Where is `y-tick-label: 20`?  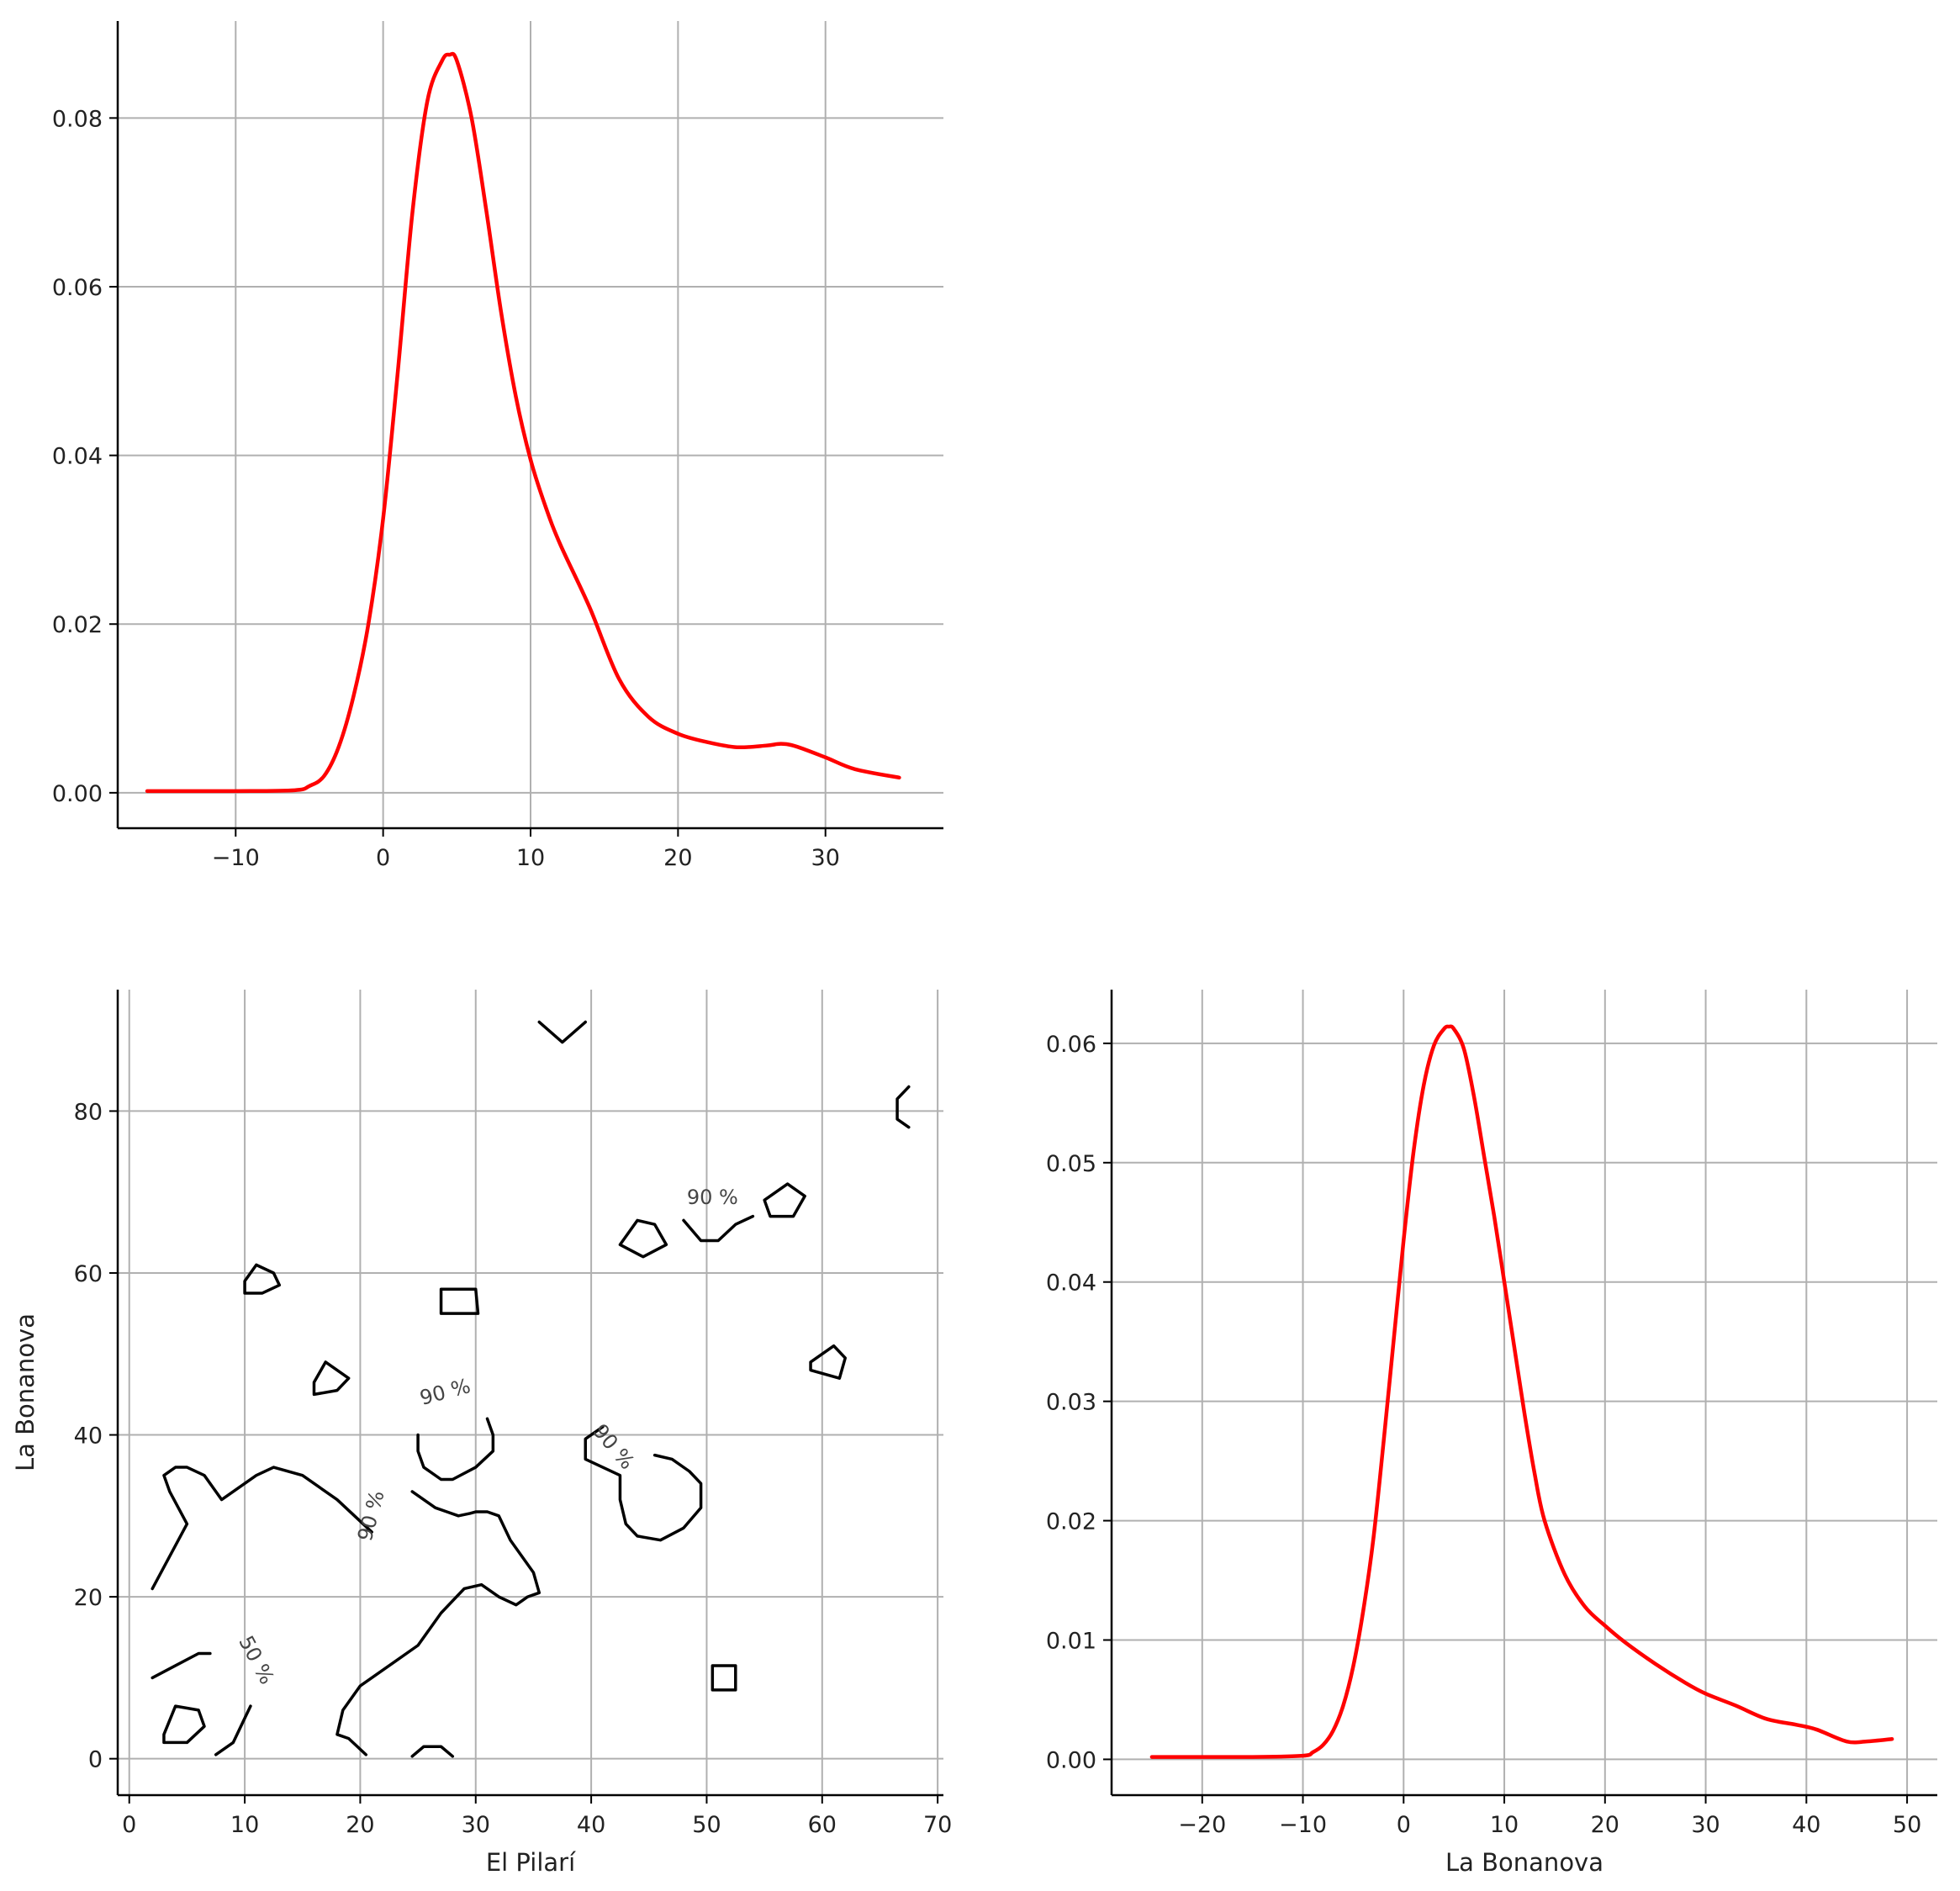
y-tick-label: 20 is located at coordinates (88, 1598).